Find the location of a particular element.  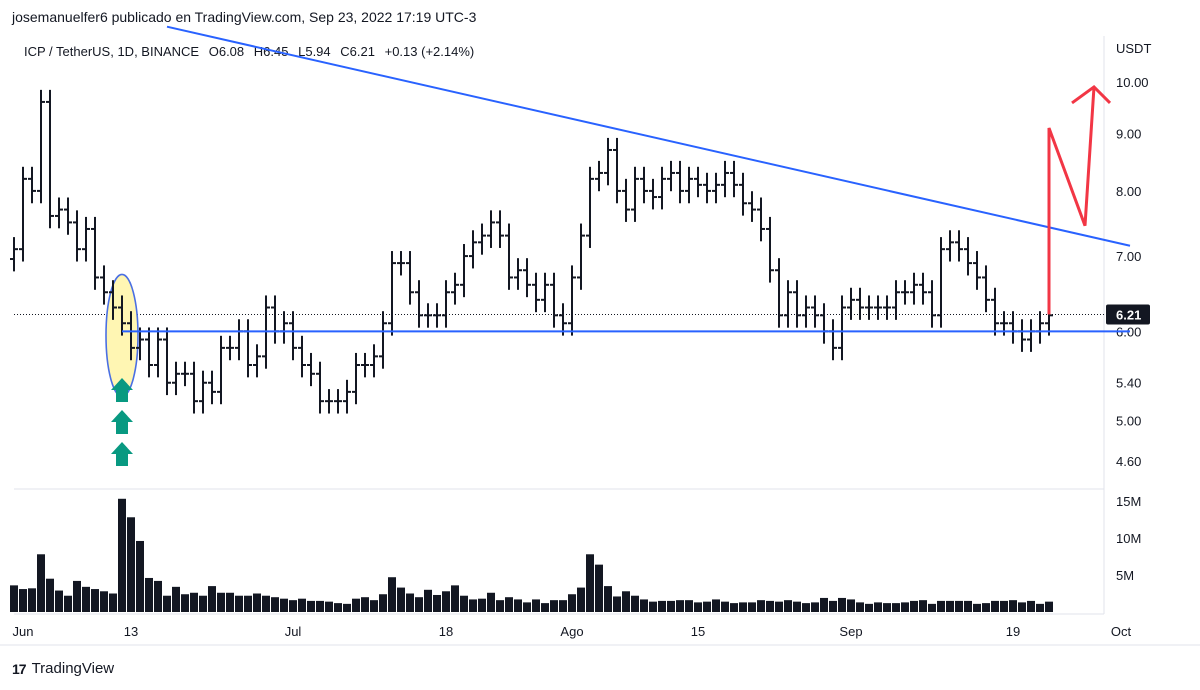

price-axis: 10.009.008.007.006.005.405.004.60 is located at coordinates (1132, 272).